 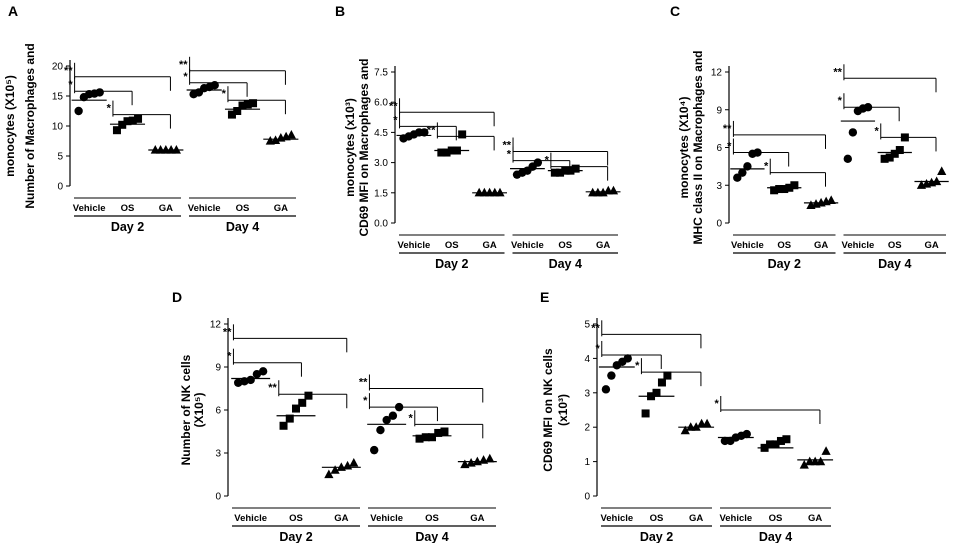 What do you see at coordinates (675, 11) in the screenshot?
I see `panel-letter: C` at bounding box center [675, 11].